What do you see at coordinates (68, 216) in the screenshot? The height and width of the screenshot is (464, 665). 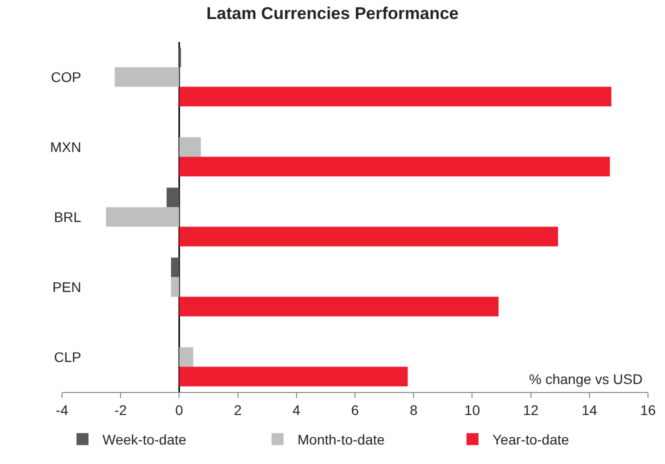 I see `y-tick-label: BRL` at bounding box center [68, 216].